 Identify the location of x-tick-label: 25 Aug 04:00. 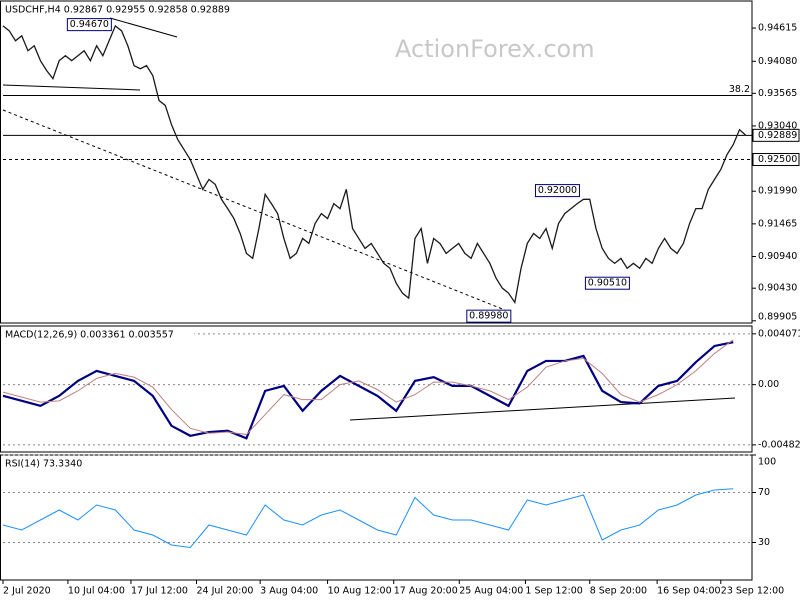
(491, 591).